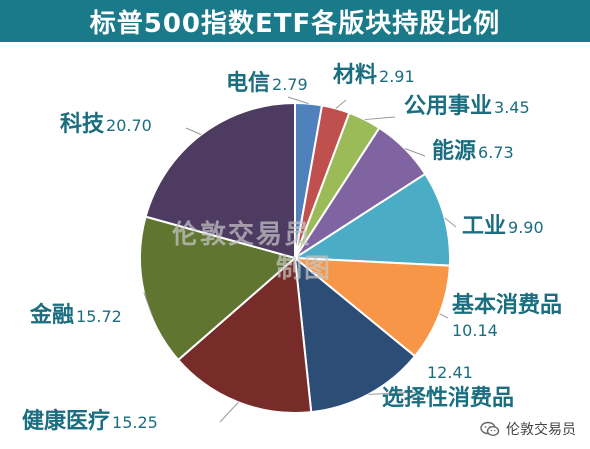 The image size is (590, 449). Describe the element at coordinates (355, 75) in the screenshot. I see `slice-name-2: 材料` at that location.